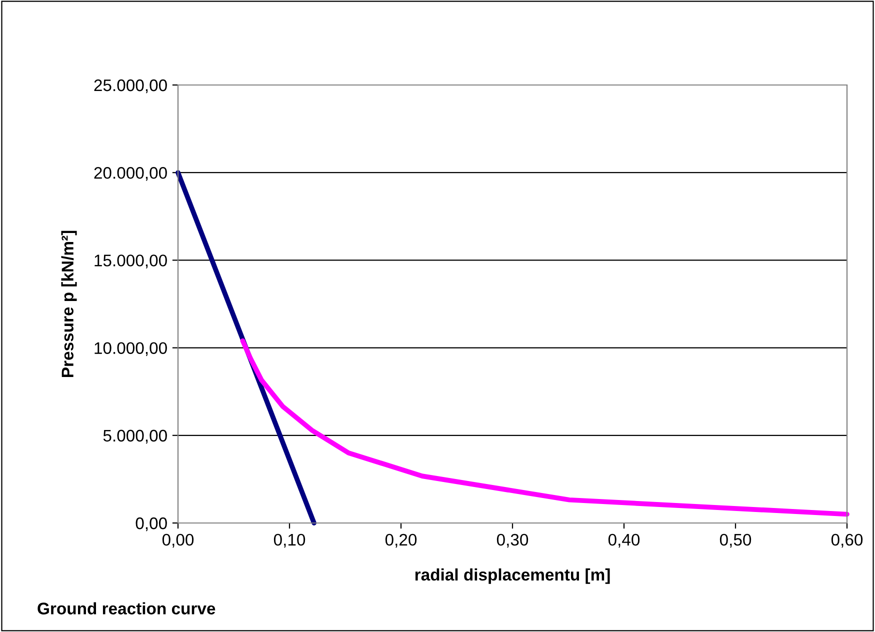 The height and width of the screenshot is (632, 875). I want to click on text: Ground reaction curve, so click(127, 608).